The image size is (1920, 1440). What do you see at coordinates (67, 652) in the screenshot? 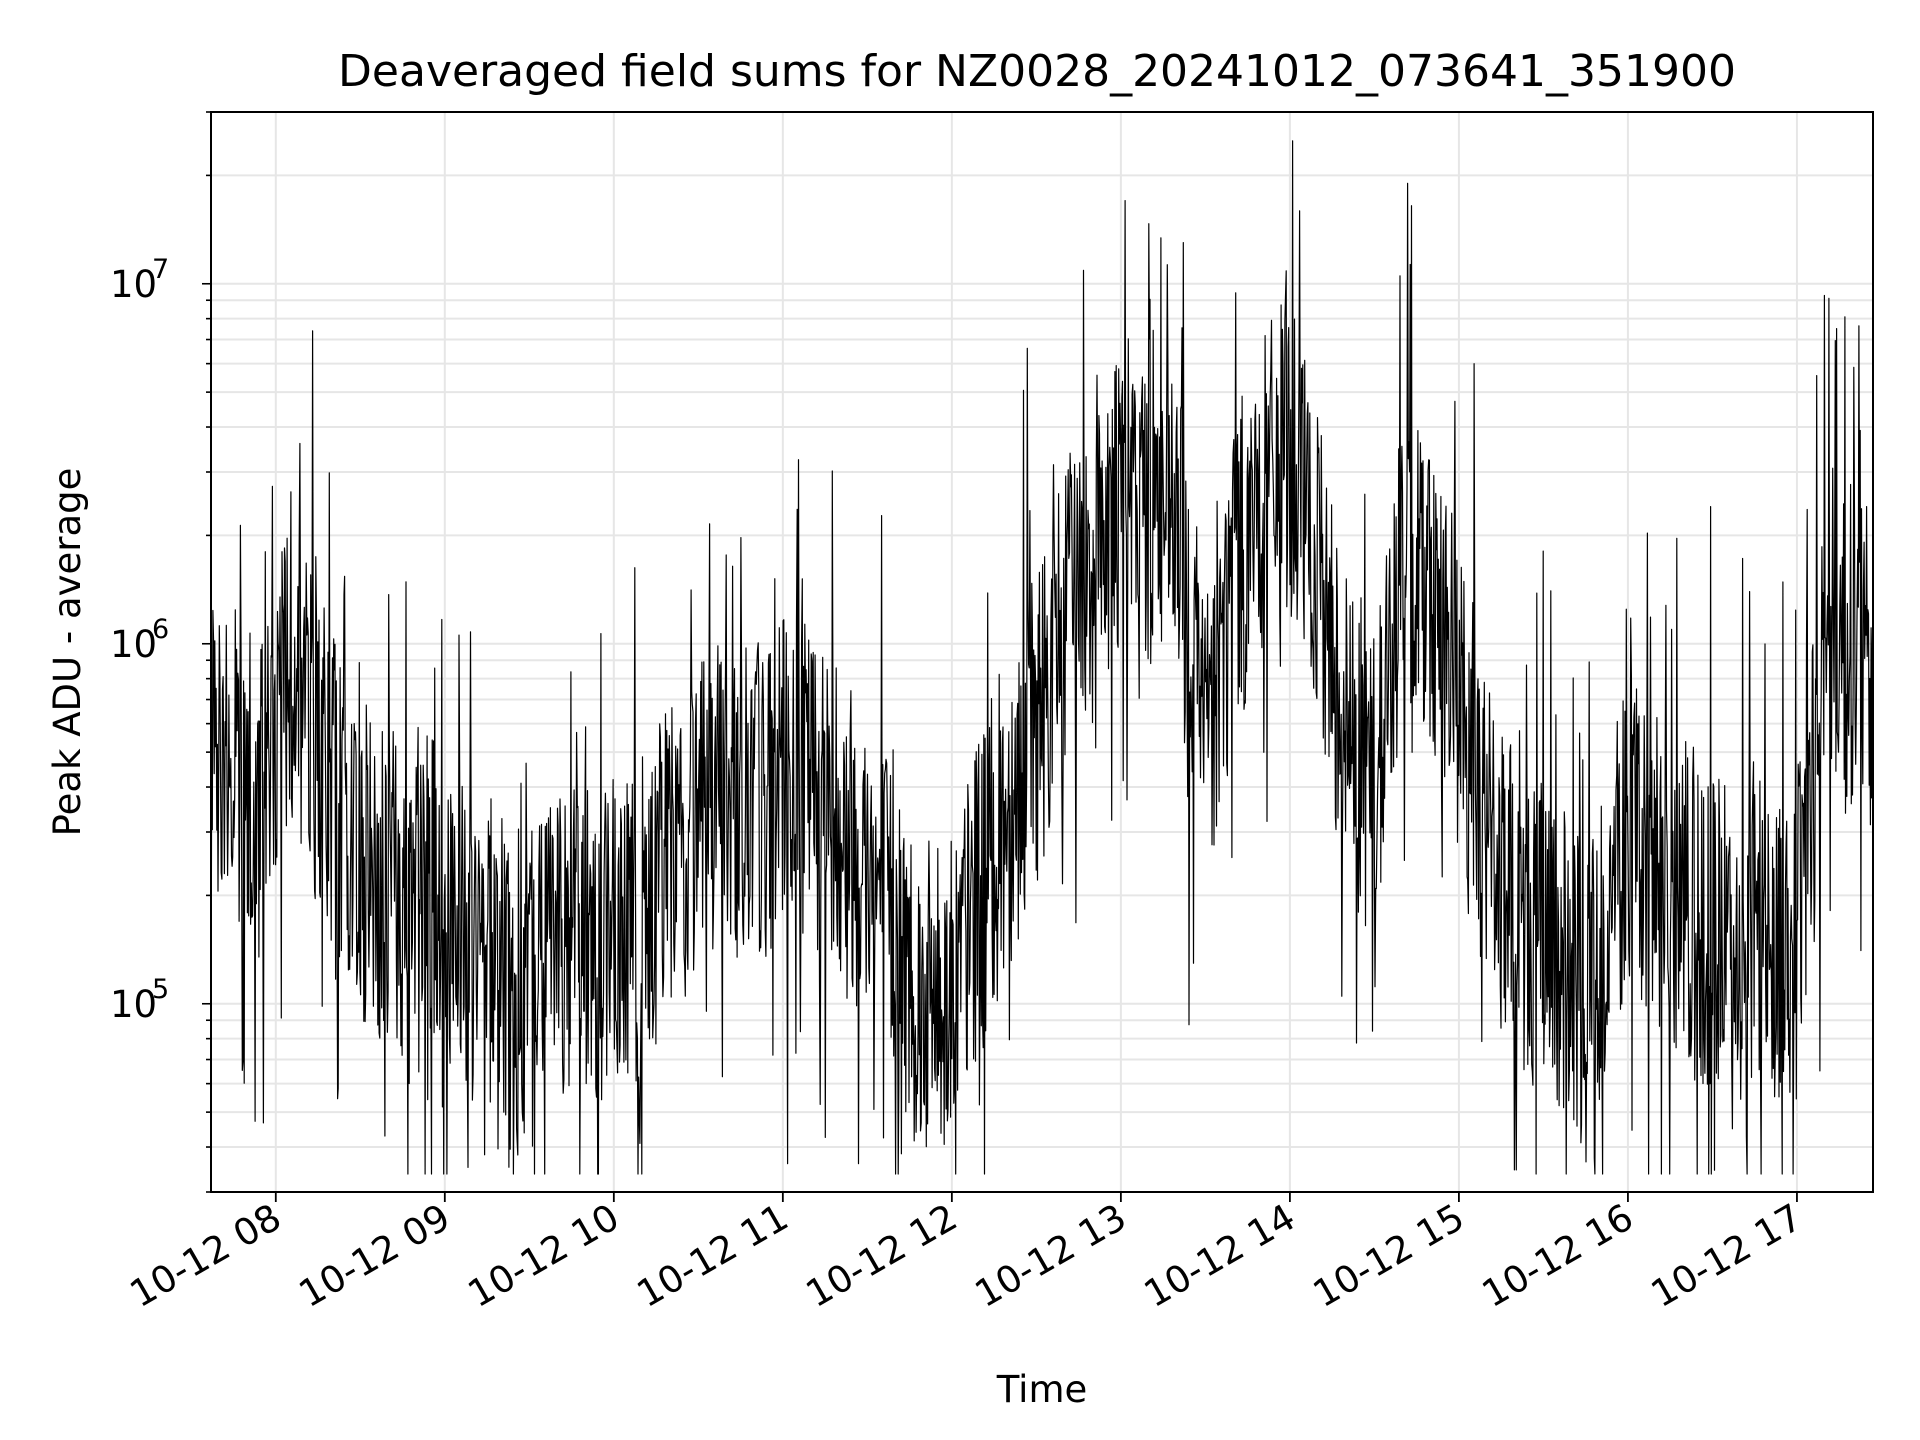
I see `y-axis-label: Peak ADU - average` at bounding box center [67, 652].